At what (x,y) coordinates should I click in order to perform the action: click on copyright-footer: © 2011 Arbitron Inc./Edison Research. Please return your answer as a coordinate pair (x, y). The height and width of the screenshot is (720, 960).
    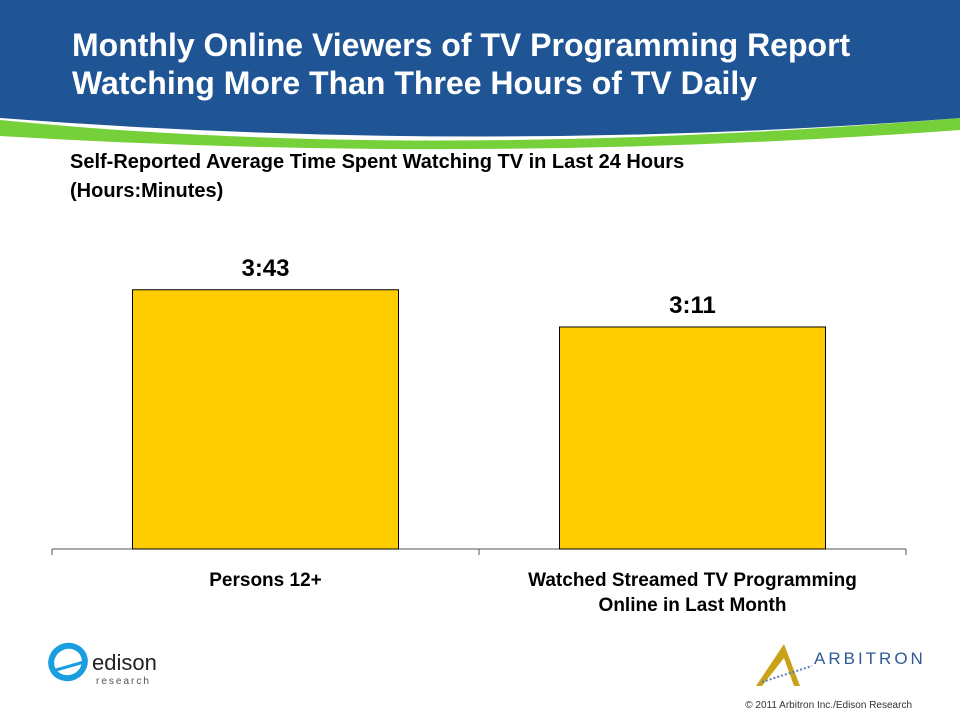
    Looking at the image, I should click on (828, 705).